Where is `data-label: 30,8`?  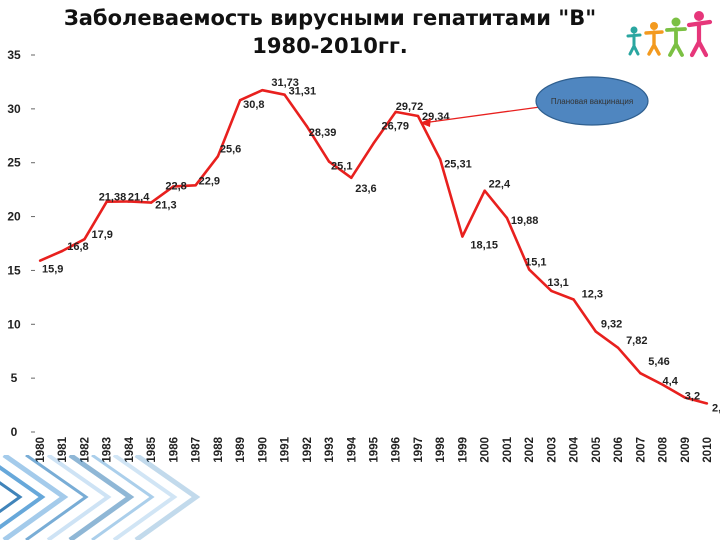 data-label: 30,8 is located at coordinates (253, 105).